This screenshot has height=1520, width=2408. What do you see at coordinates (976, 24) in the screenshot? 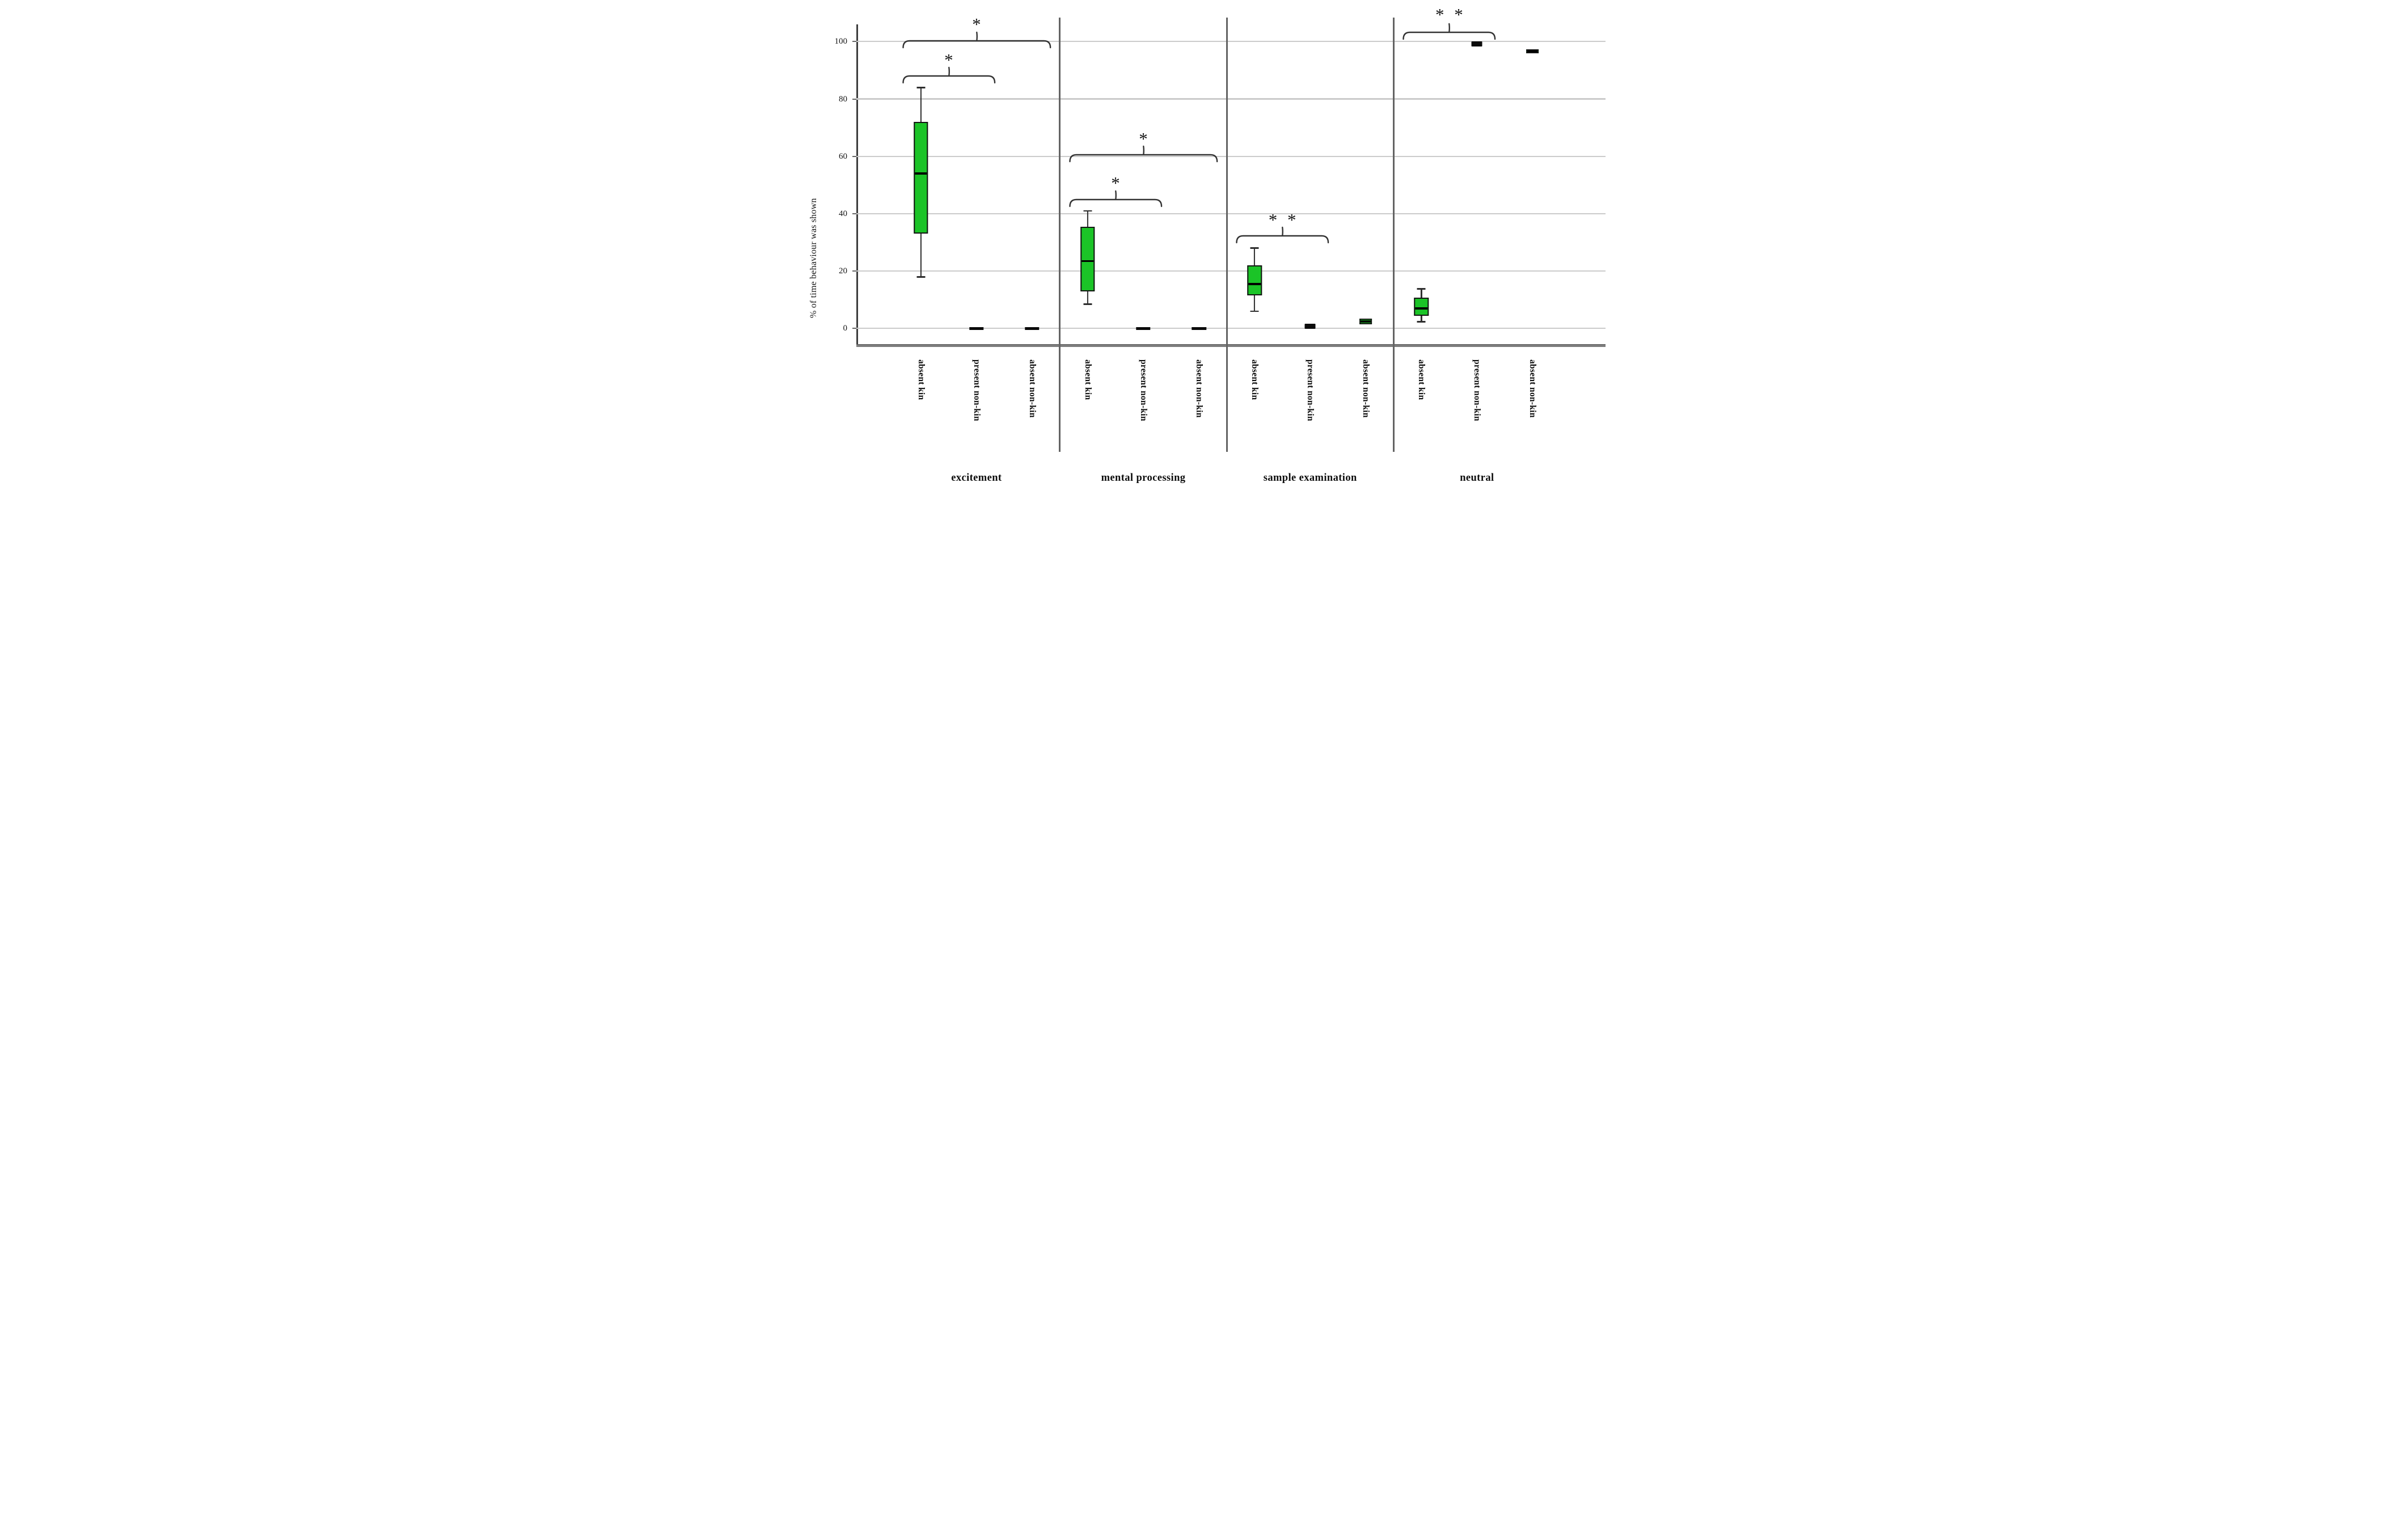
I see `significance-label-0: *` at bounding box center [976, 24].